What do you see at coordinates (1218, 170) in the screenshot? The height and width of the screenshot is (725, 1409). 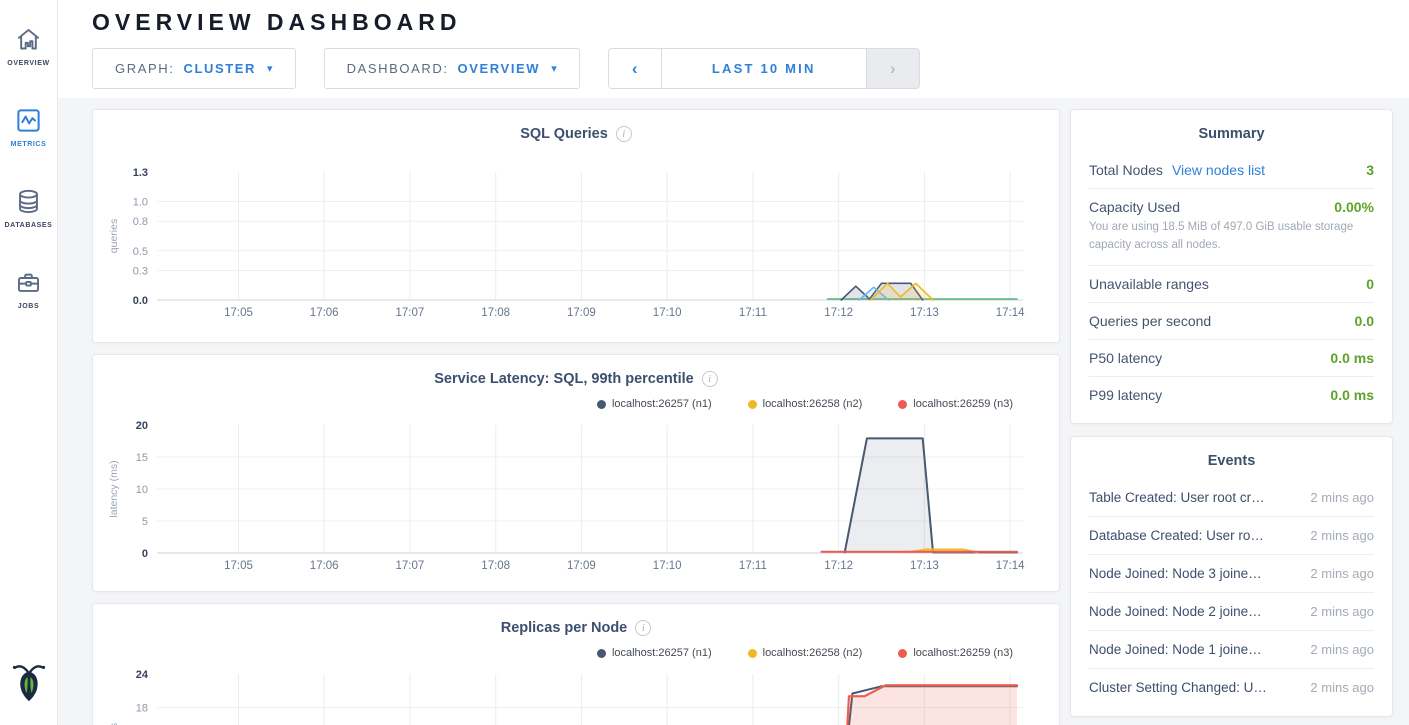 I see `view-nodes-link: View nodes list` at bounding box center [1218, 170].